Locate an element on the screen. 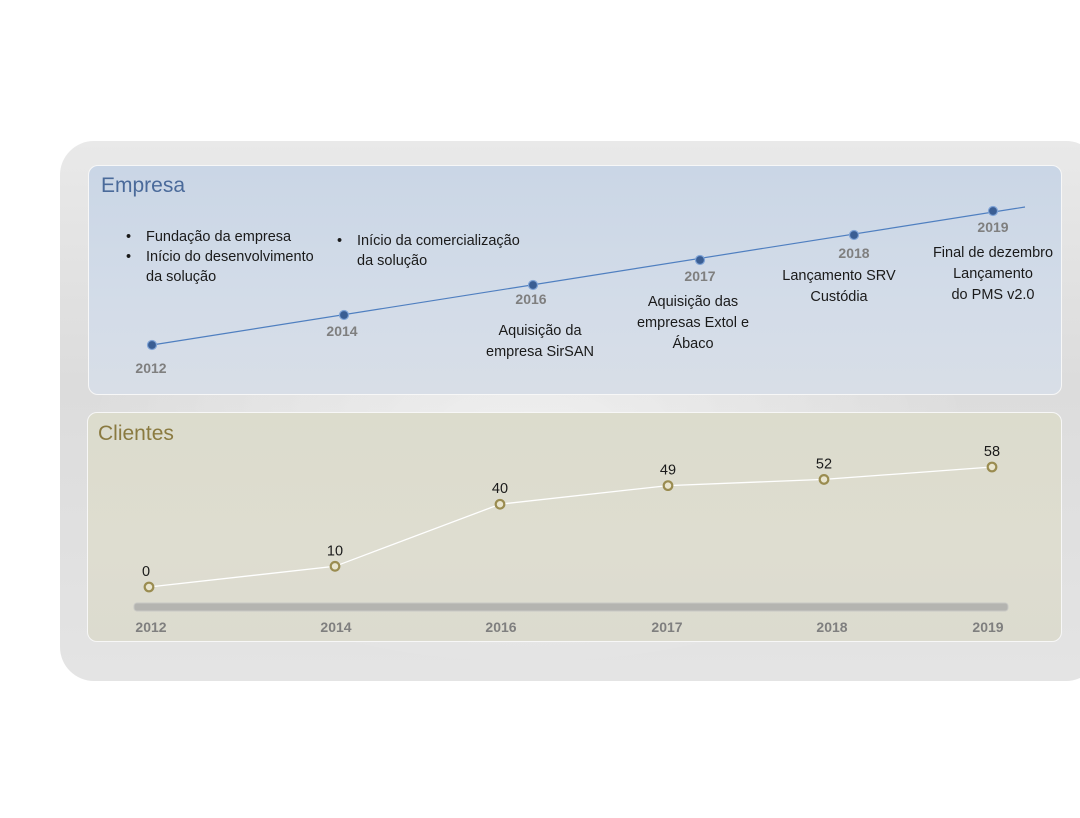  clients-data-label: 52 is located at coordinates (824, 464).